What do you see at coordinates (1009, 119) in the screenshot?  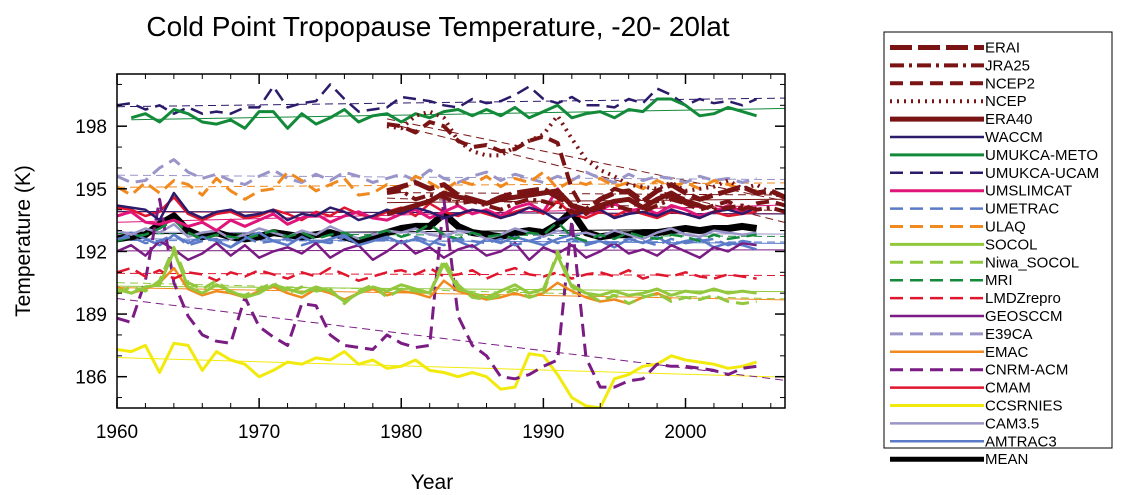 I see `legend-label: ERA40` at bounding box center [1009, 119].